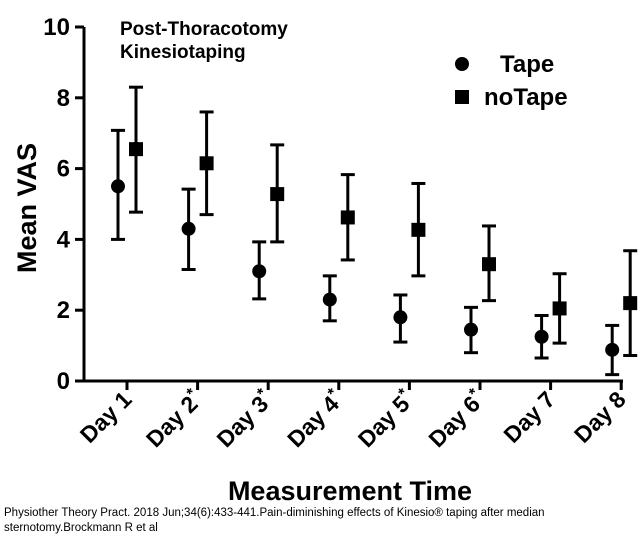  I want to click on x-tick-label: Day 1, so click(106, 417).